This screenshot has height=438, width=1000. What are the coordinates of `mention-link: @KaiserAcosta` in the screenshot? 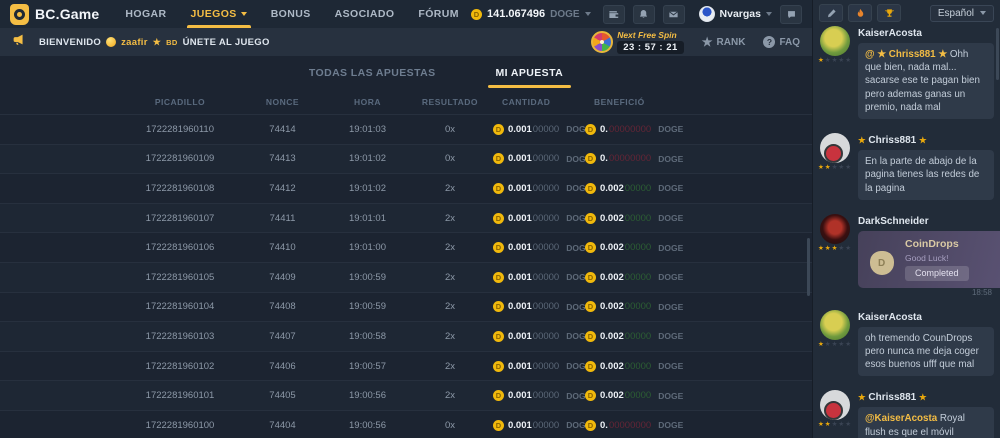 It's located at (901, 419).